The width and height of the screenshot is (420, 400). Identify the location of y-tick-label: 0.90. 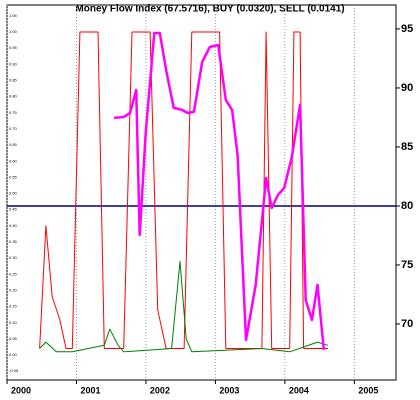
(13, 63).